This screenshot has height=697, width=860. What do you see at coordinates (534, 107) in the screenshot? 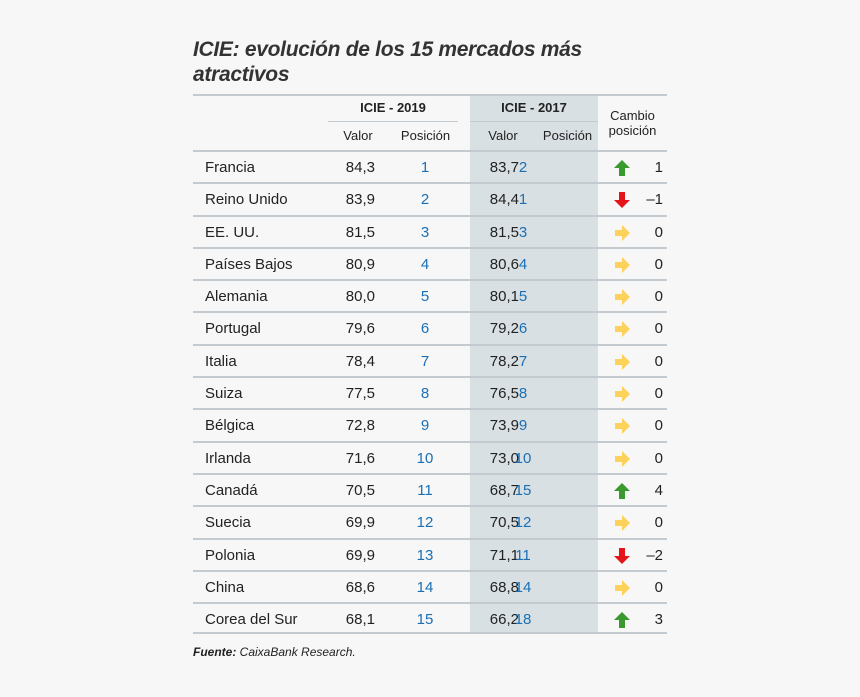
I see `group-header-2017: ICIE - 2017` at bounding box center [534, 107].